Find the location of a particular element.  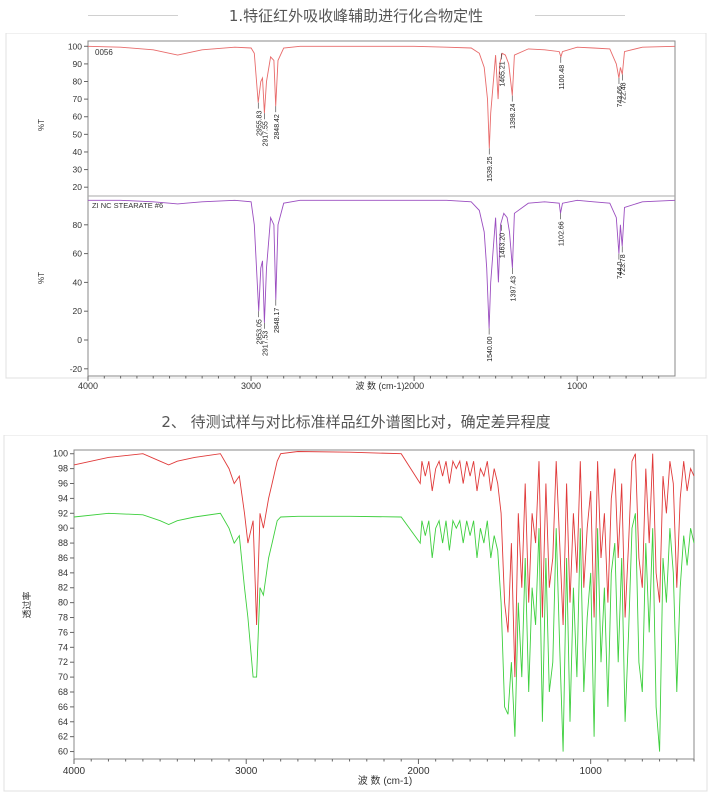

chart1-xtick-label: 3000 is located at coordinates (251, 386).